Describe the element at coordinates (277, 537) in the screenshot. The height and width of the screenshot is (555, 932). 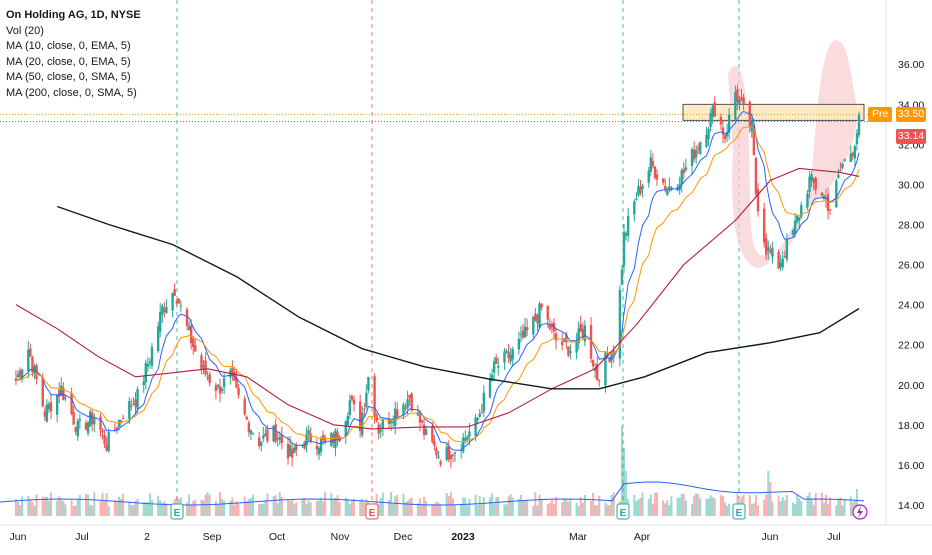
I see `x-tick-label: Oct` at that location.